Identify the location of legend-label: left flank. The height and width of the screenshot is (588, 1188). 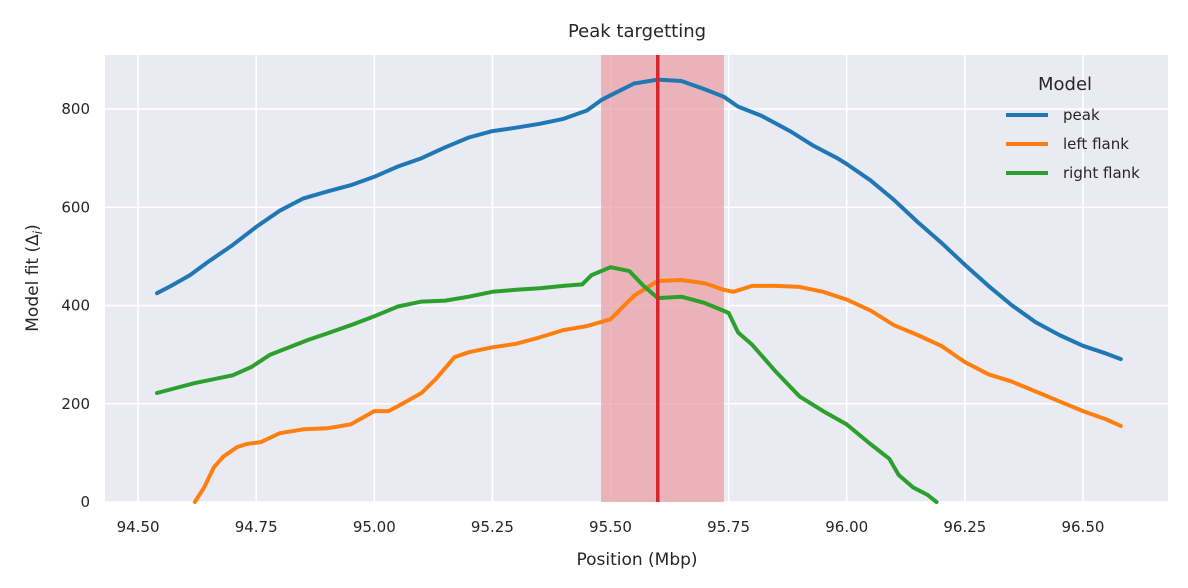
(1096, 144).